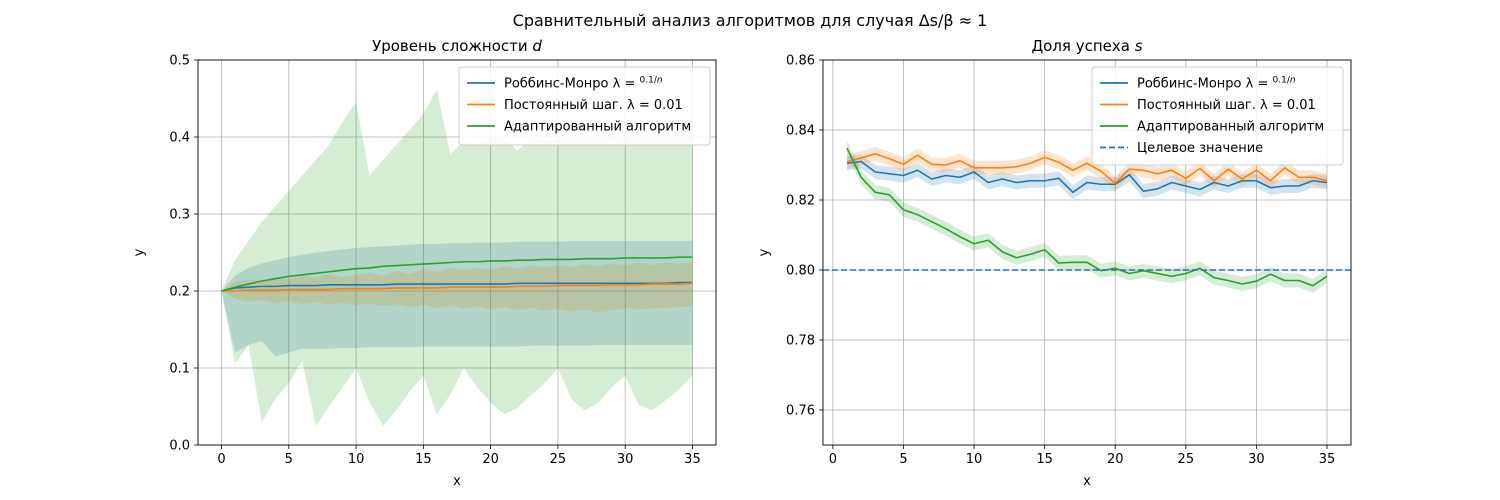 The width and height of the screenshot is (1500, 500). Describe the element at coordinates (457, 46) in the screenshot. I see `chart-title: Уровень сложности d` at that location.